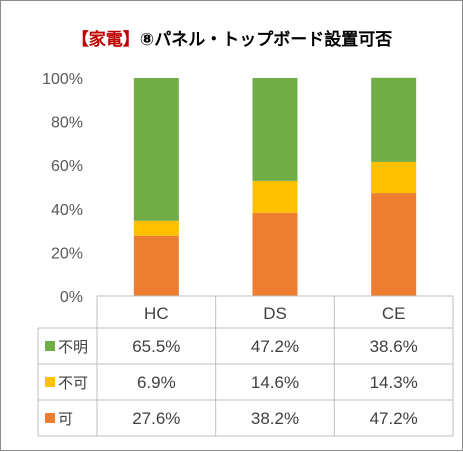 The height and width of the screenshot is (452, 463). Describe the element at coordinates (156, 382) in the screenshot. I see `table-cell-value: 6.9%` at that location.